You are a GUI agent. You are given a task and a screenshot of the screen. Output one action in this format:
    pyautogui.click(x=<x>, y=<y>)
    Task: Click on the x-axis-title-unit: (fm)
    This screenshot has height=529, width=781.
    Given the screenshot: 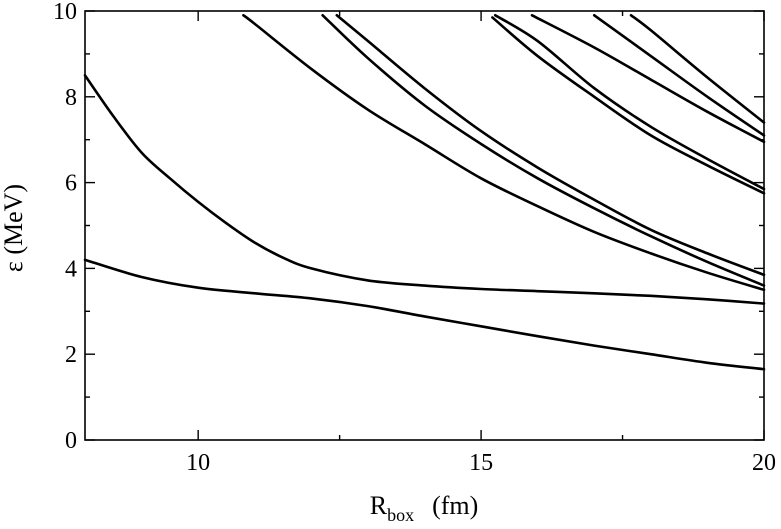 What is the action you would take?
    pyautogui.click(x=455, y=505)
    